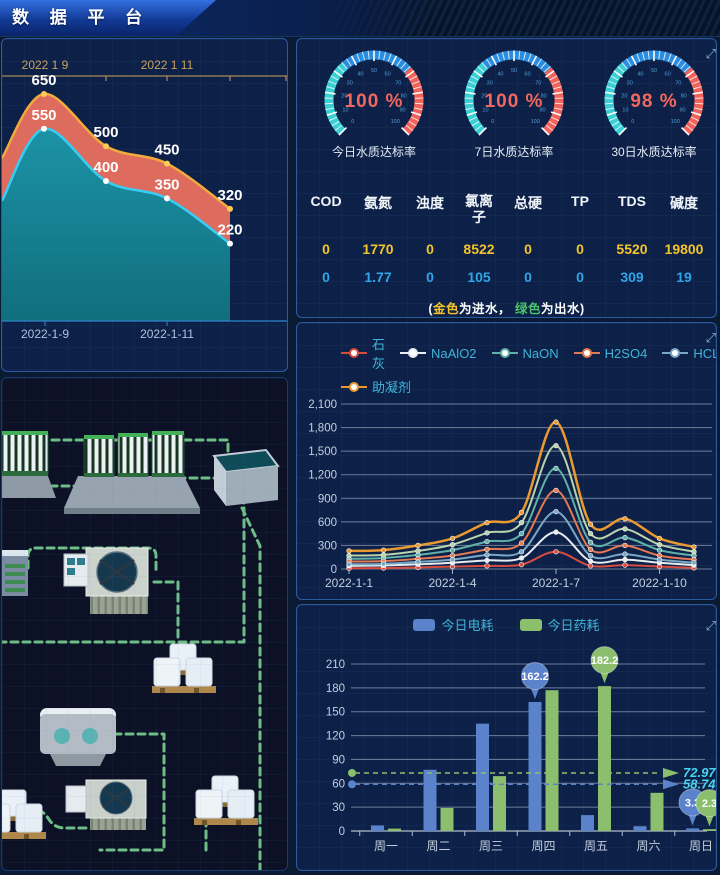 The image size is (720, 875). I want to click on gauge-2: 010 20 30 40 50 60 70 80 90 100 98 % 30日水质达标率, so click(654, 104).